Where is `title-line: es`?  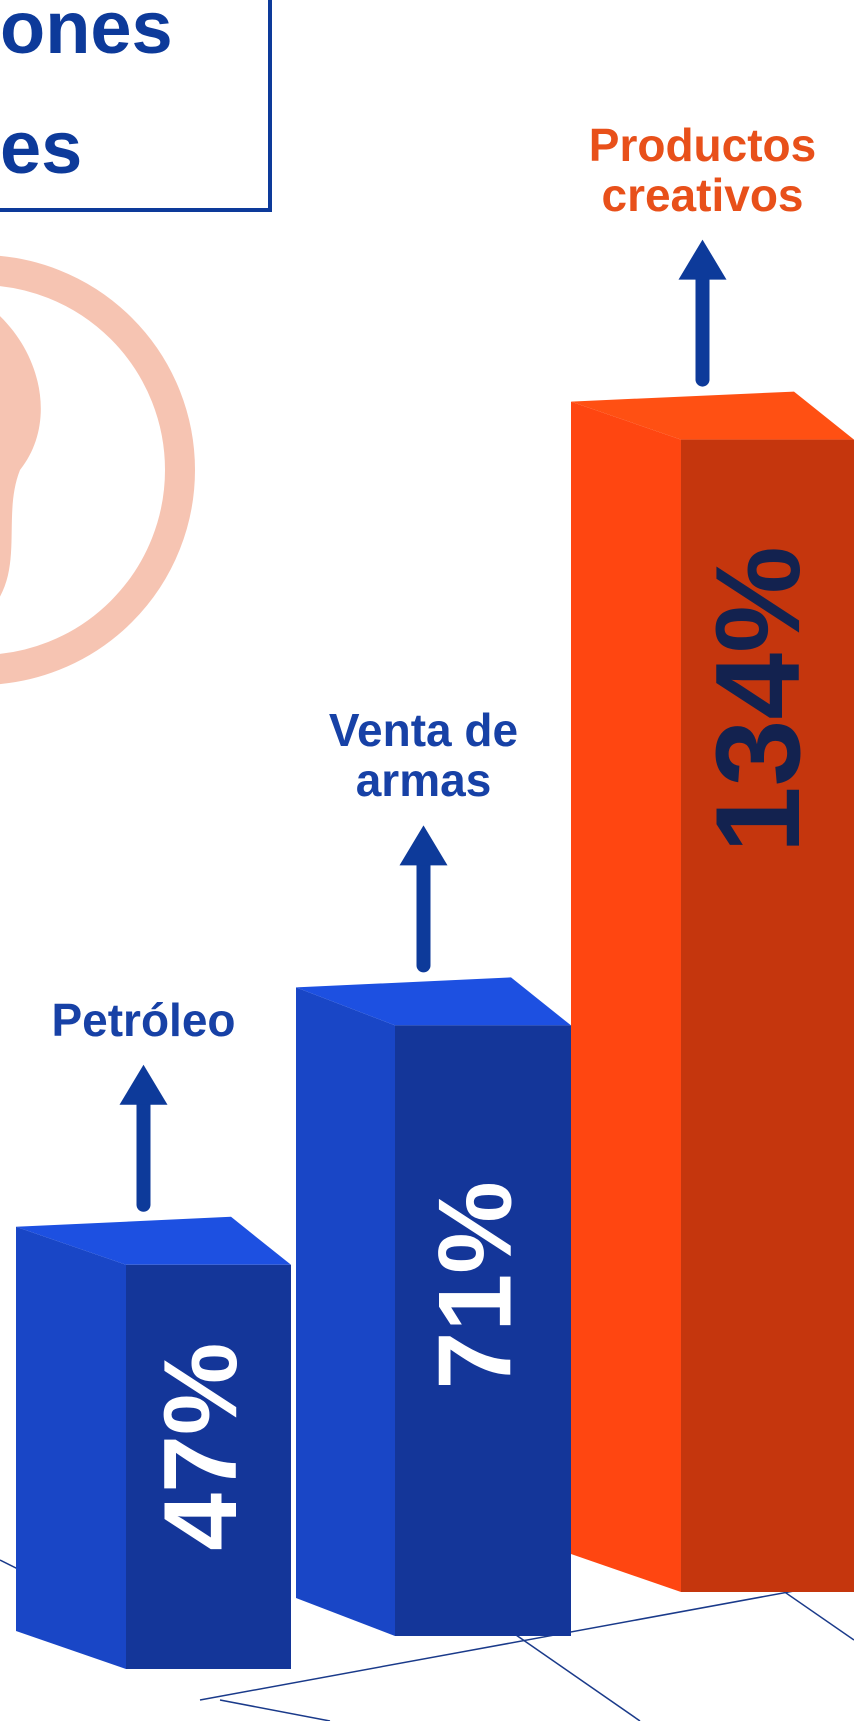 title-line: es is located at coordinates (41, 147).